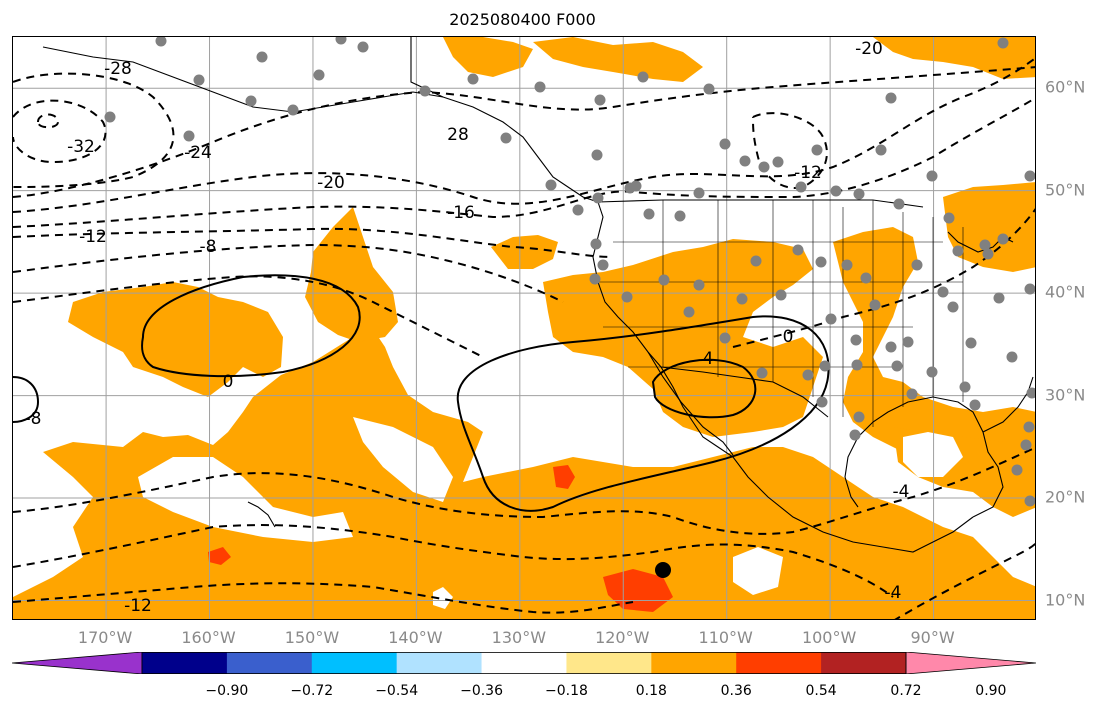  What do you see at coordinates (663, 570) in the screenshot?
I see `marker-black-dot` at bounding box center [663, 570].